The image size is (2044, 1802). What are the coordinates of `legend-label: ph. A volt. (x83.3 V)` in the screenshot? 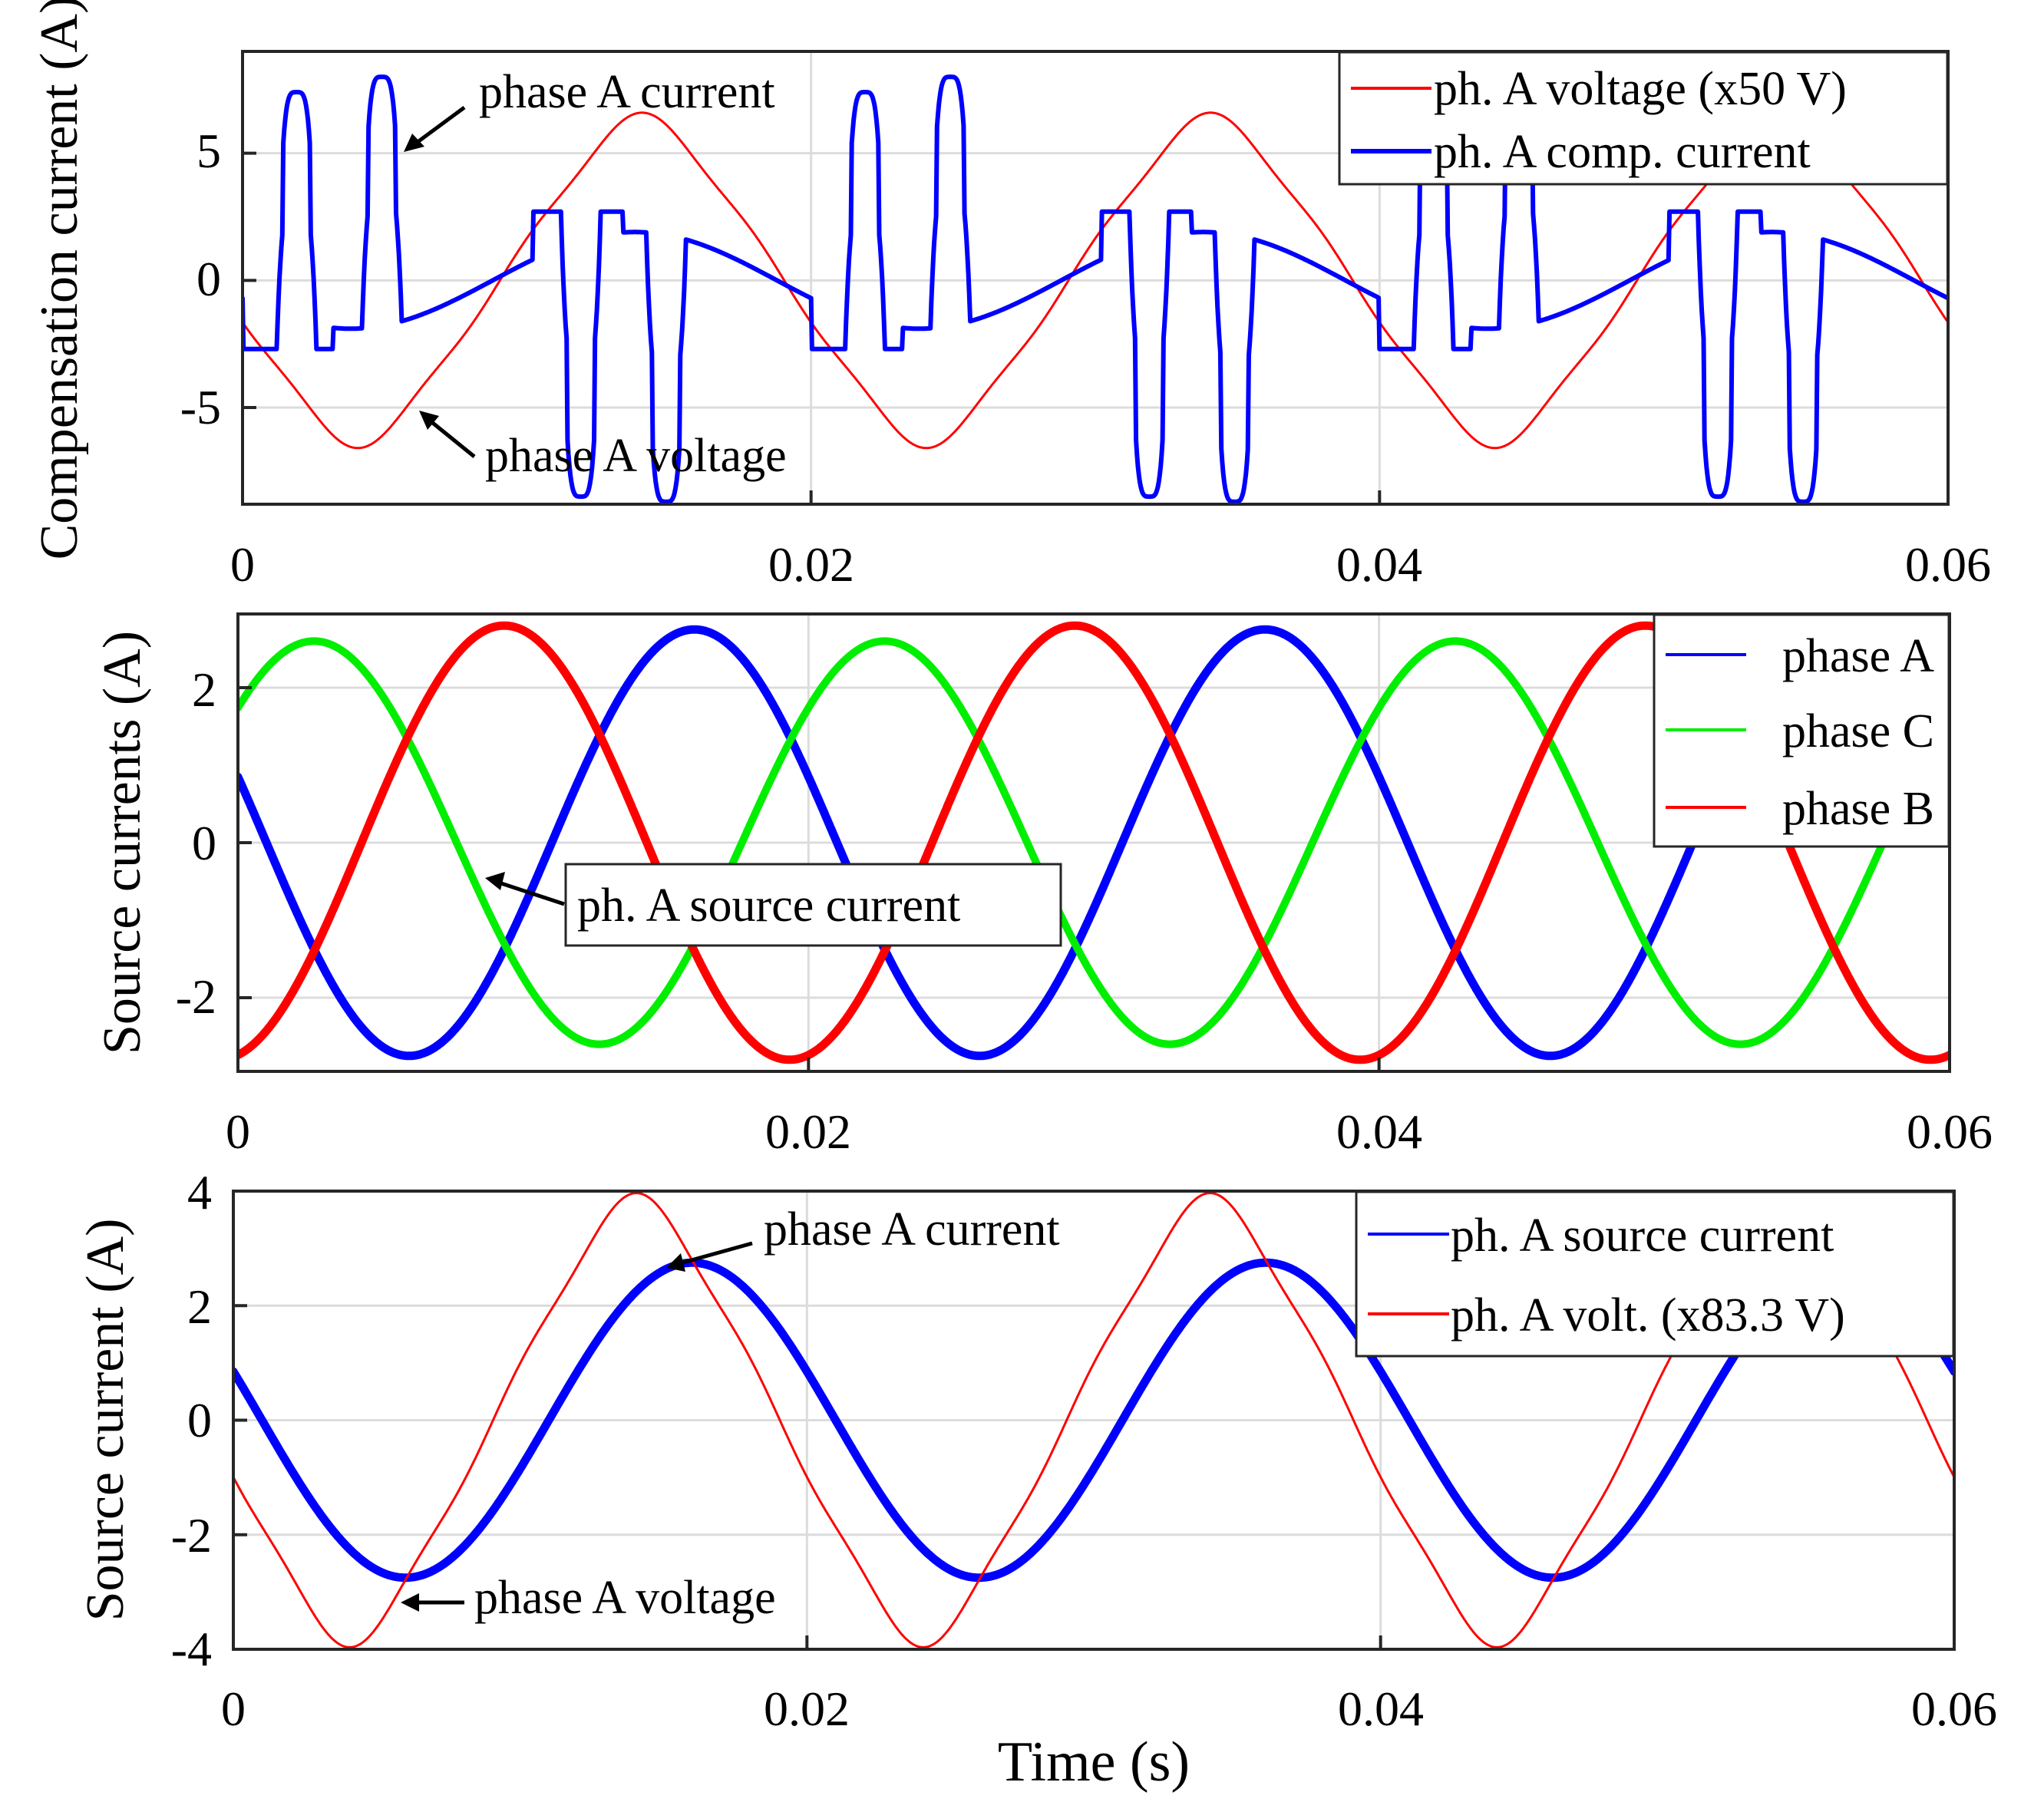 It's located at (1648, 1315).